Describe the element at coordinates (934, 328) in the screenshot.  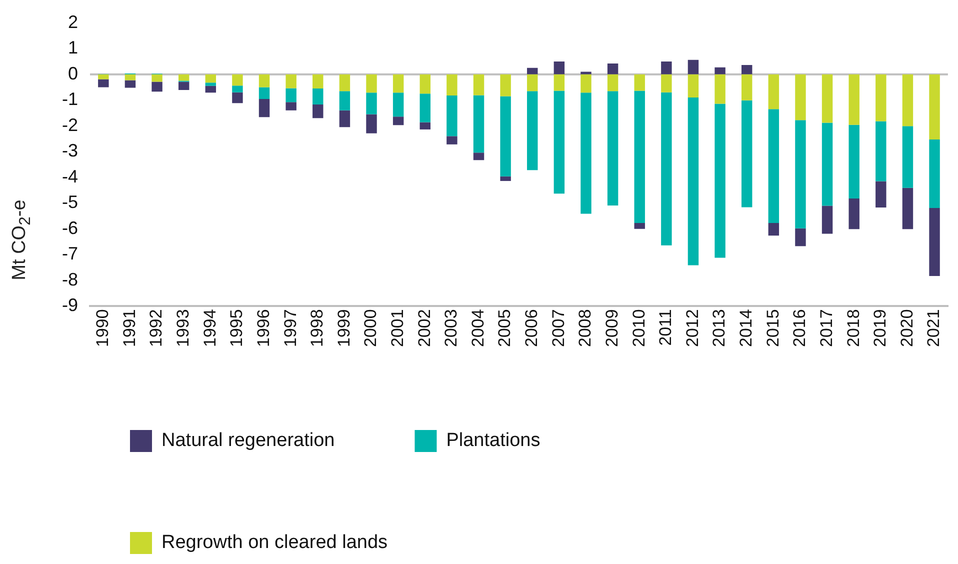
I see `x-tick-label: 2021` at that location.